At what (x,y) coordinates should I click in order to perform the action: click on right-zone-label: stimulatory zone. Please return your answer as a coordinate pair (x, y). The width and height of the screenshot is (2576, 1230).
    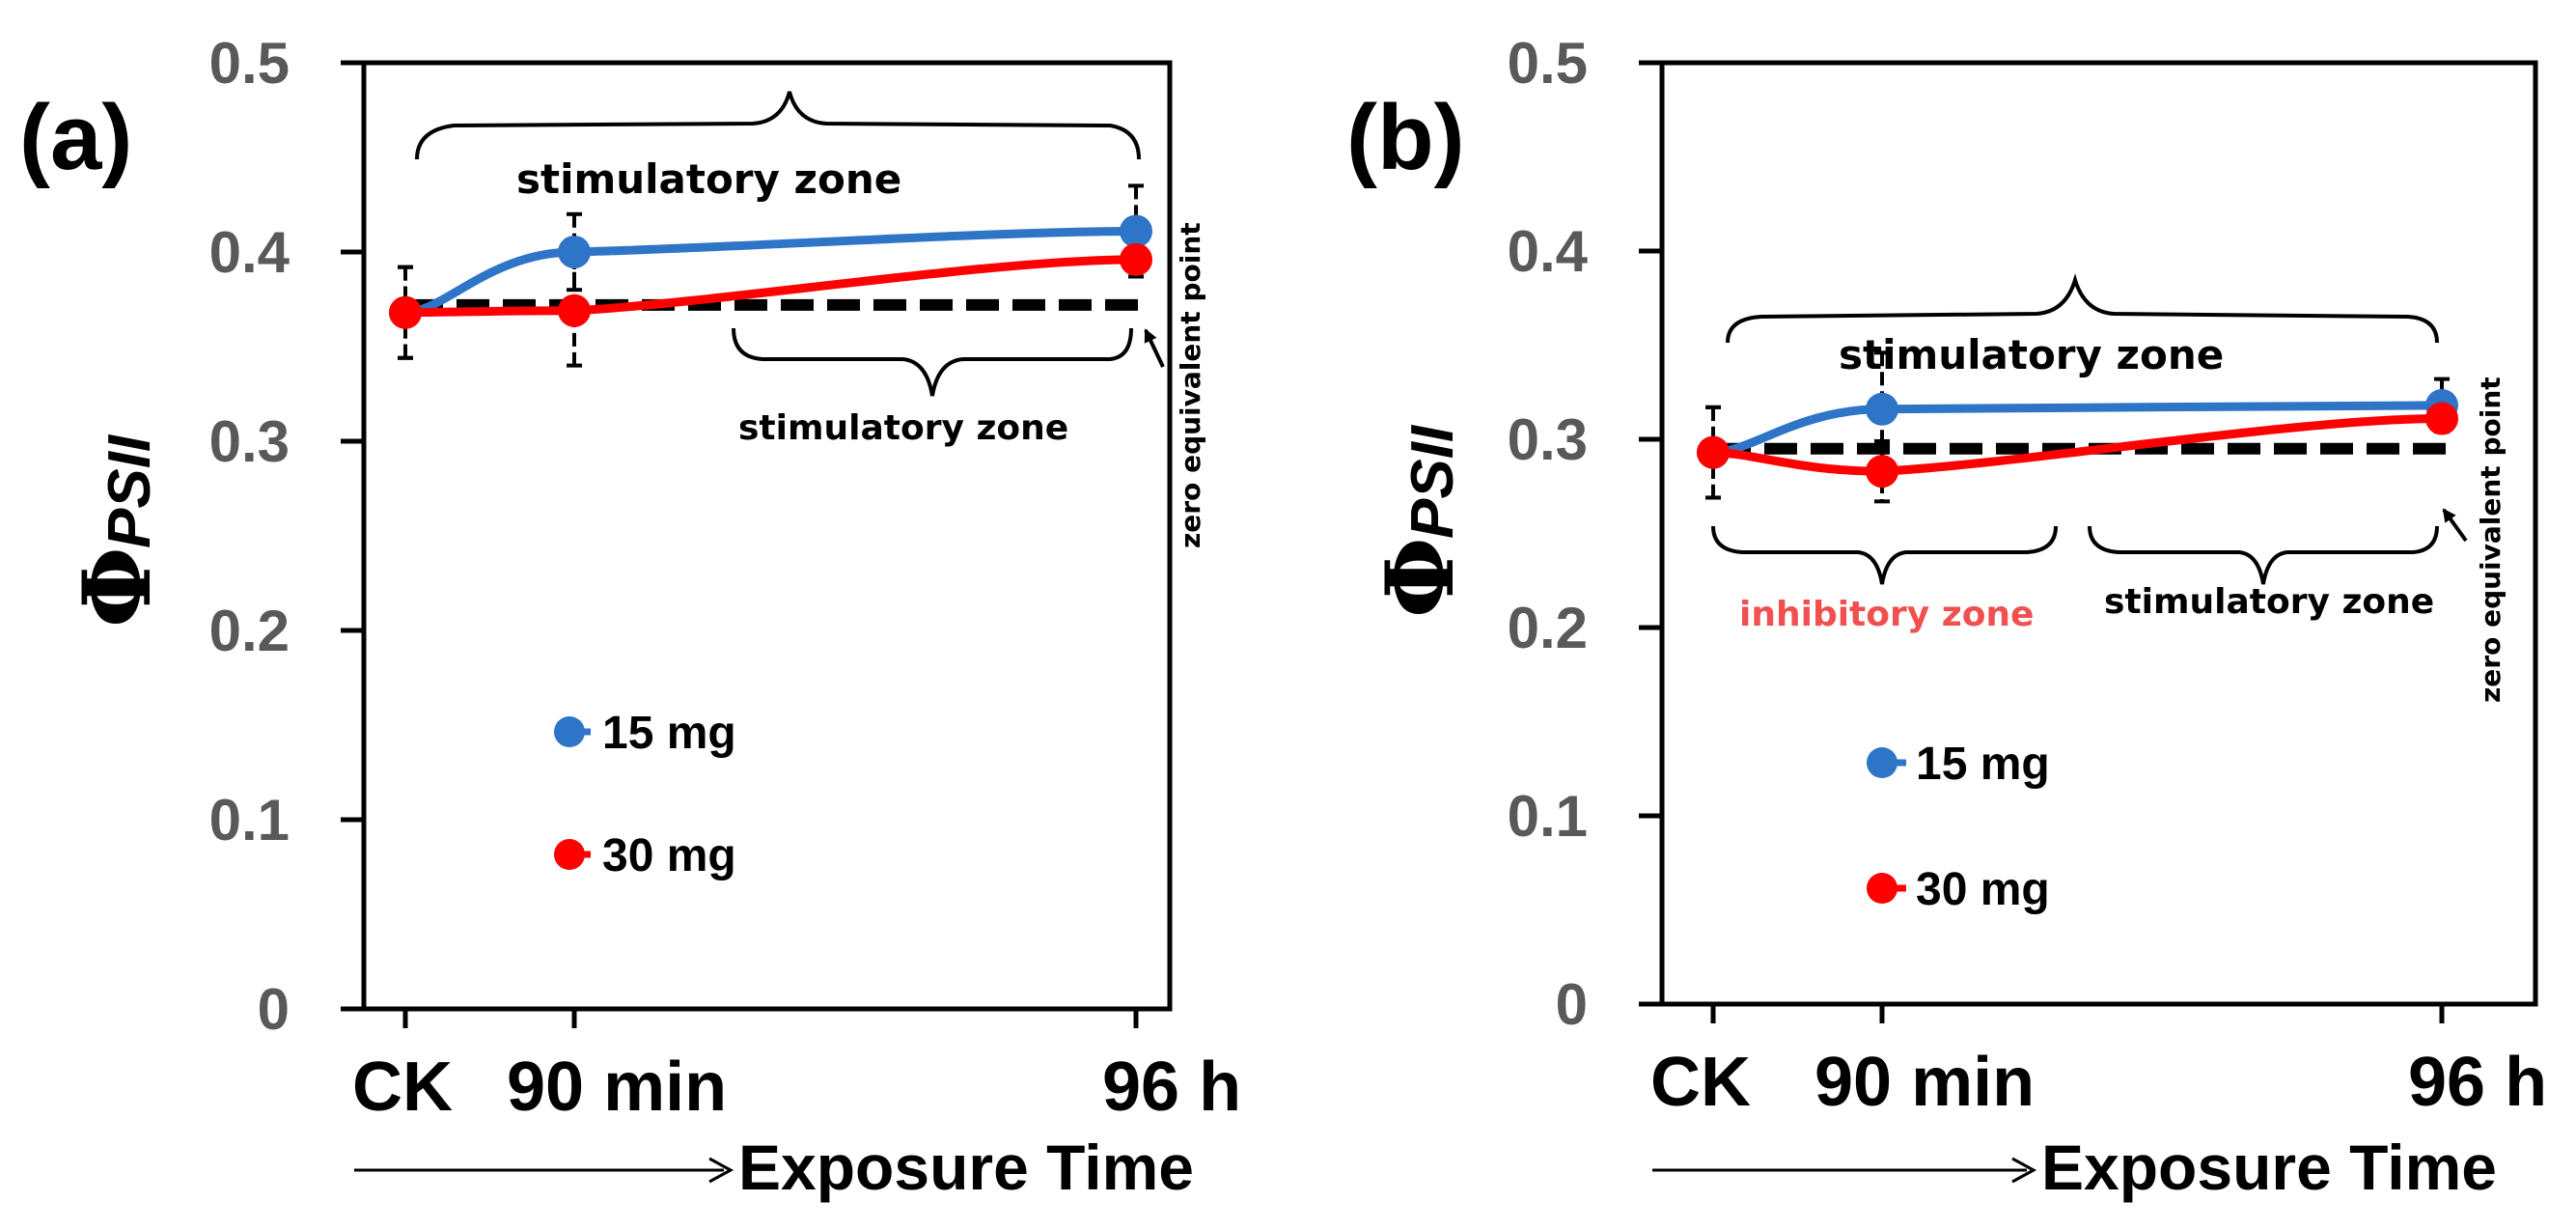
    Looking at the image, I should click on (2269, 602).